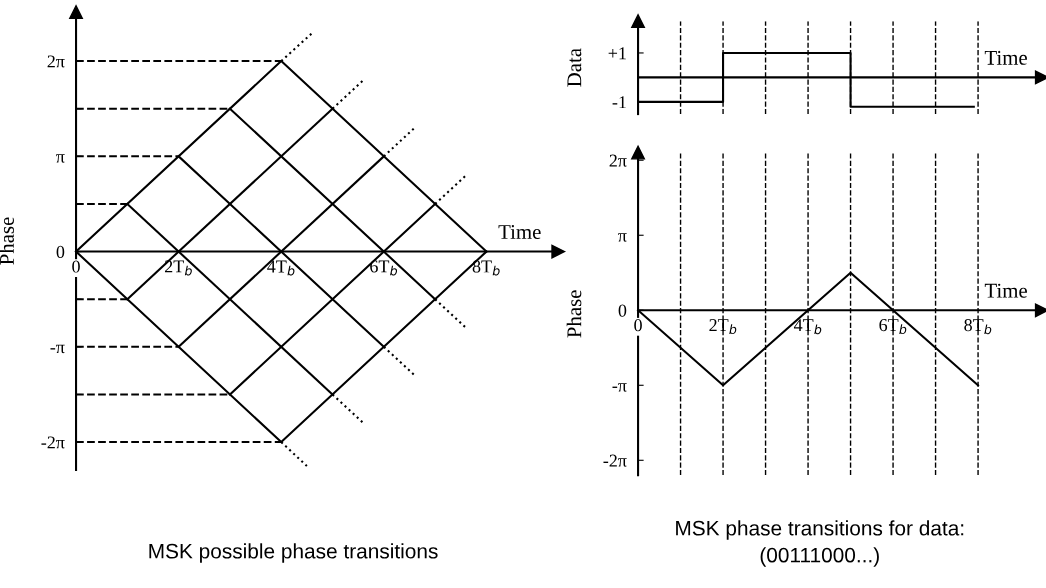 This screenshot has height=588, width=1046. What do you see at coordinates (574, 67) in the screenshot?
I see `y-axis-title: Data` at bounding box center [574, 67].